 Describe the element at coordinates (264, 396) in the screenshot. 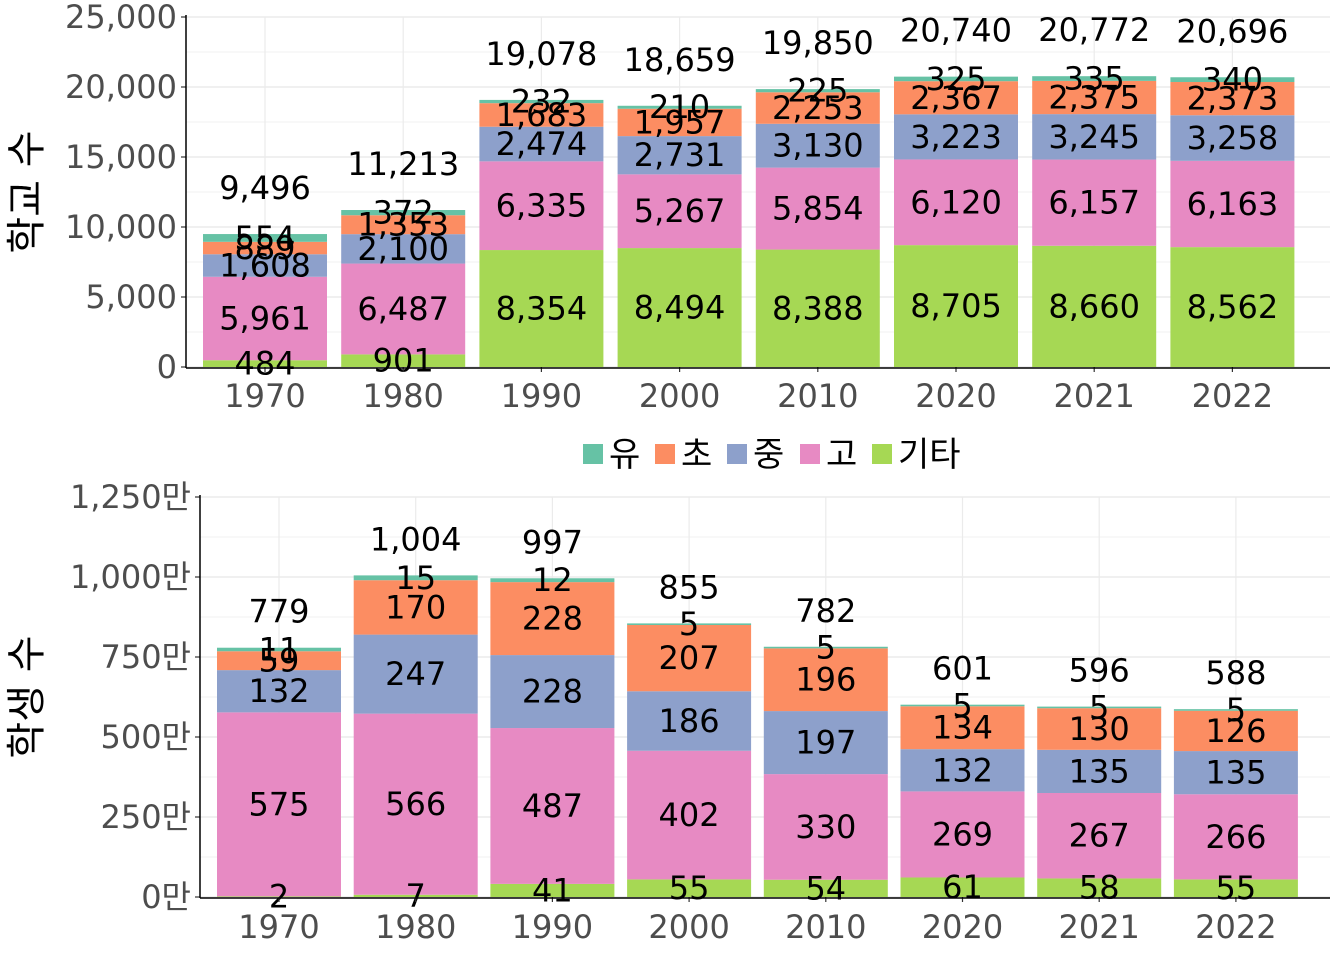

I see `x-tick-label: 1970` at that location.